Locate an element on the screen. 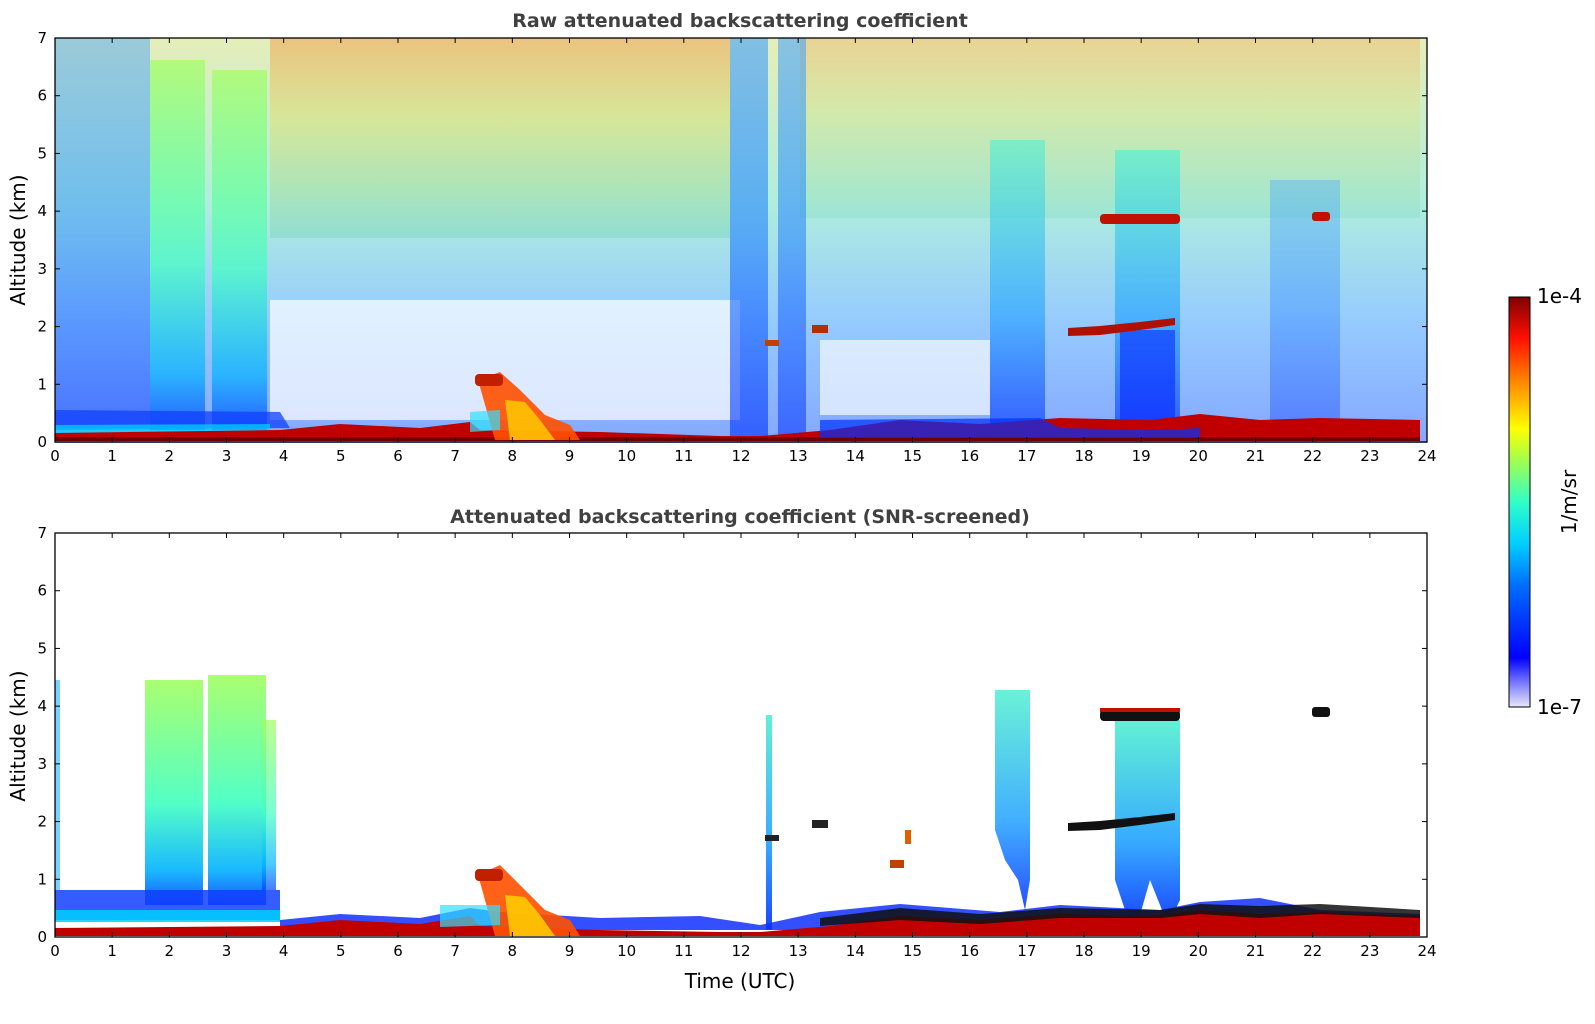  screened-plume-8utc is located at coordinates (529, 900).